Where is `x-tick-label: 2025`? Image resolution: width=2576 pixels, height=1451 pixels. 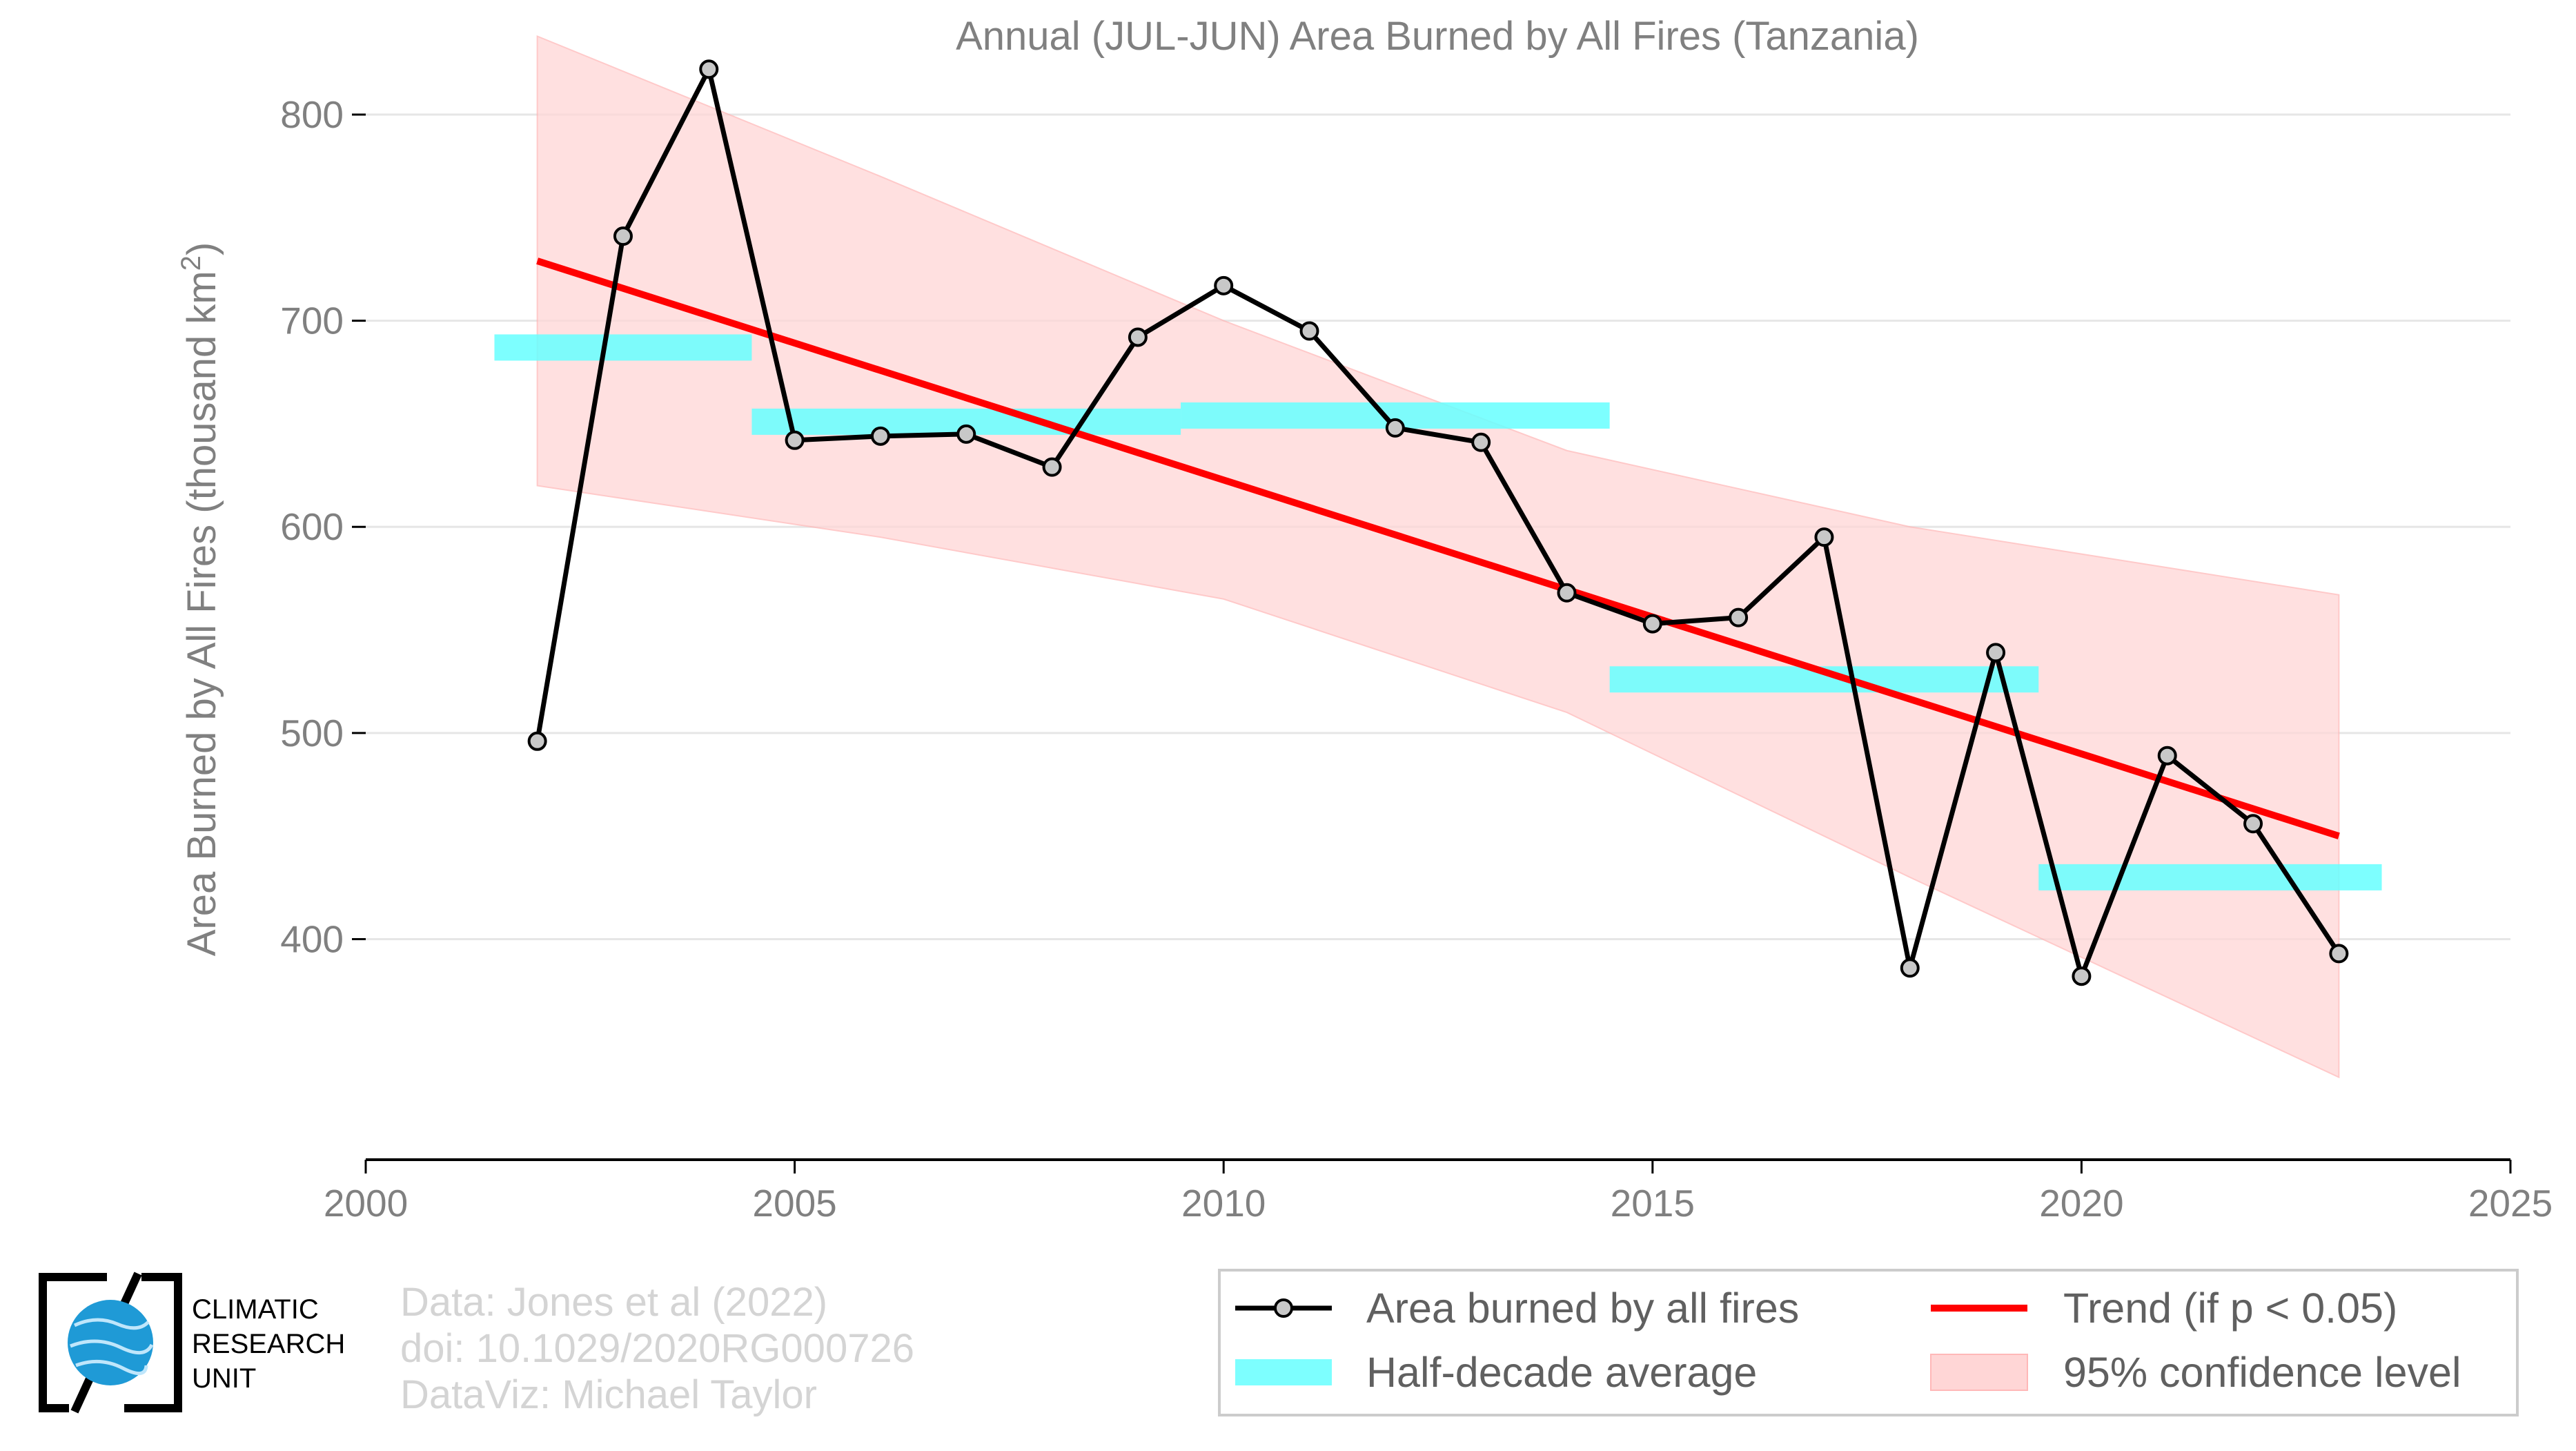
x-tick-label: 2025 is located at coordinates (2510, 1203).